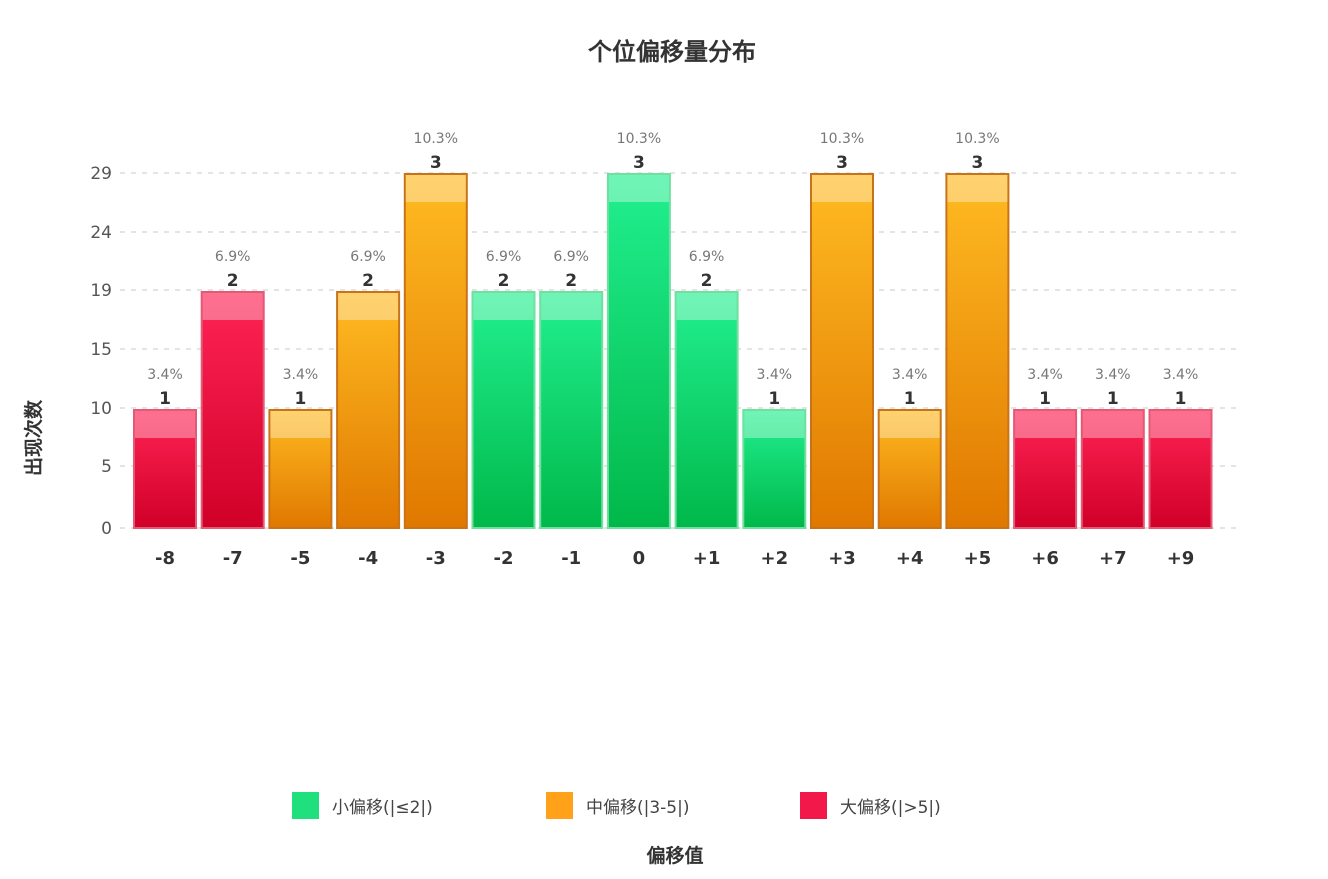  Describe the element at coordinates (33, 437) in the screenshot. I see `y-axis-label: 出现次数` at that location.